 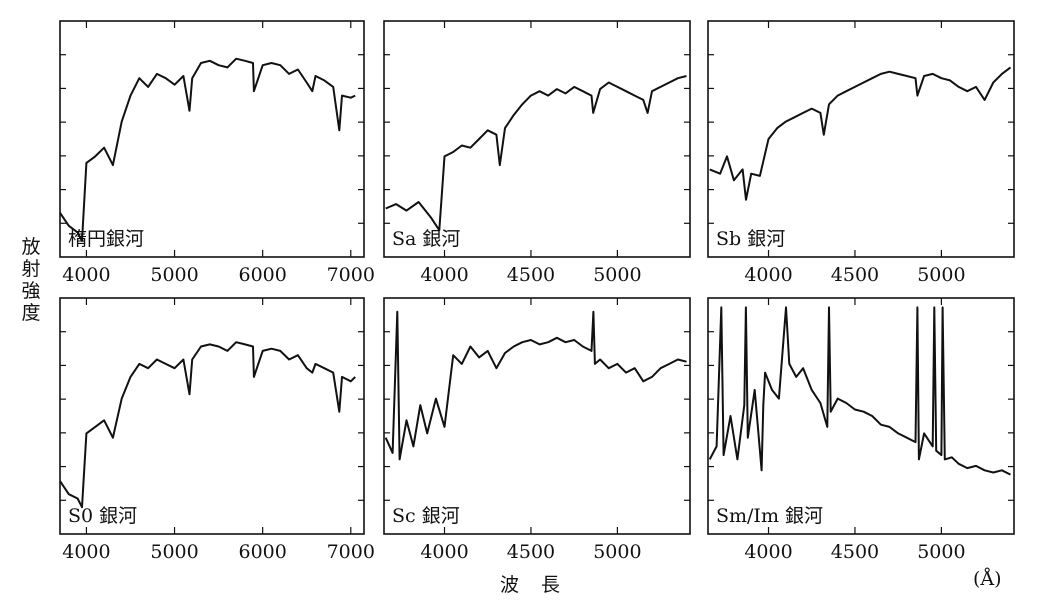 What do you see at coordinates (102, 516) in the screenshot?
I see `panel-label: S0 銀河` at bounding box center [102, 516].